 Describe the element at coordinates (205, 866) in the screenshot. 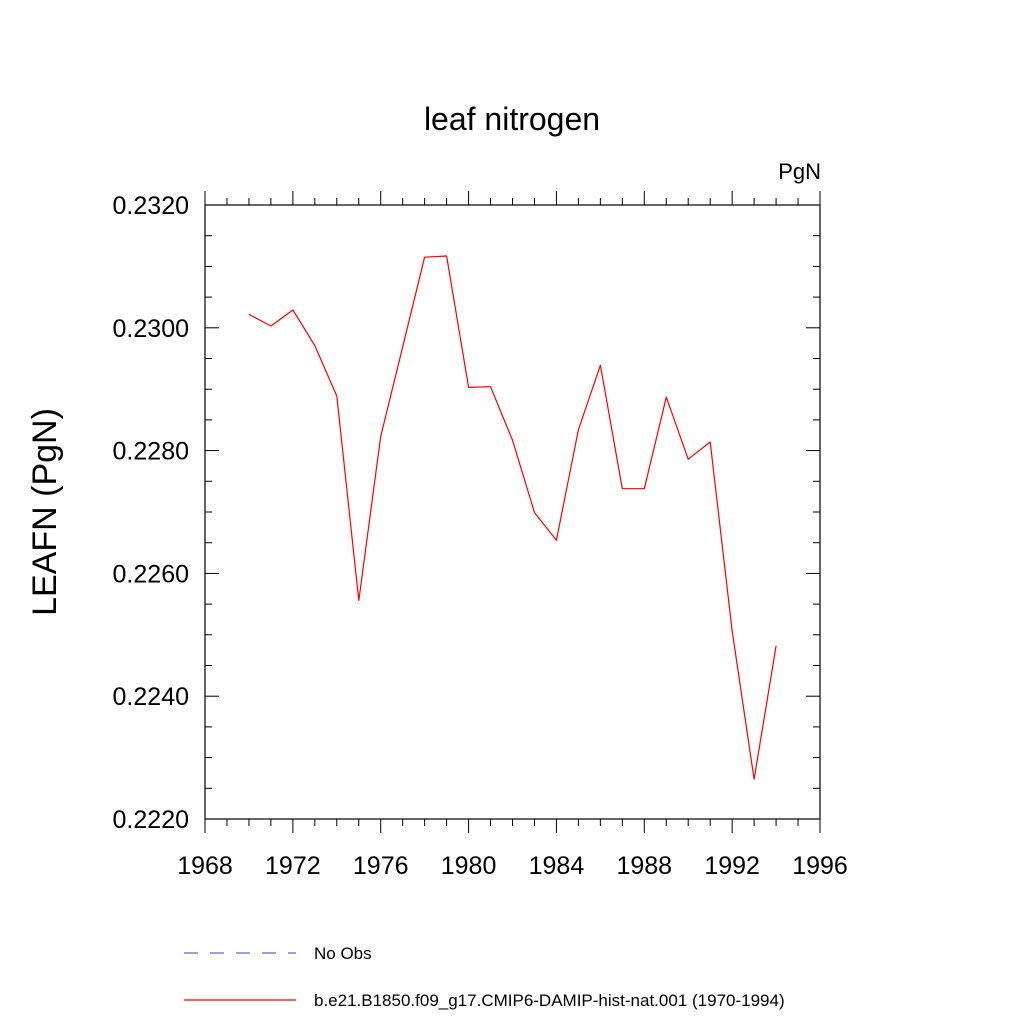

I see `x-tick-label: 1968` at that location.